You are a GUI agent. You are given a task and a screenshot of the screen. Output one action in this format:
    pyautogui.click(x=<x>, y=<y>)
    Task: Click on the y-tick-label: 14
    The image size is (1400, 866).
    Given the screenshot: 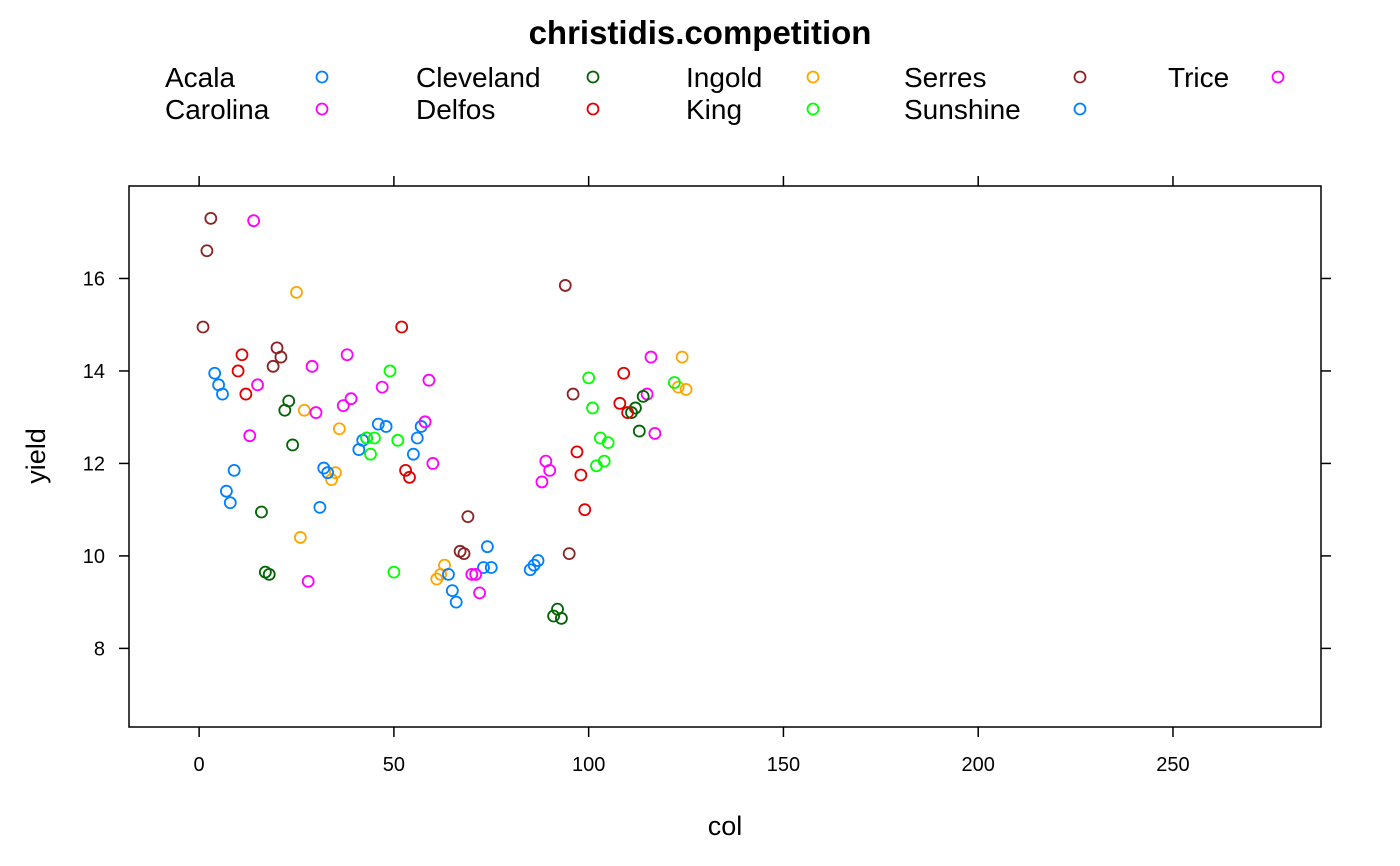 What is the action you would take?
    pyautogui.click(x=94, y=372)
    